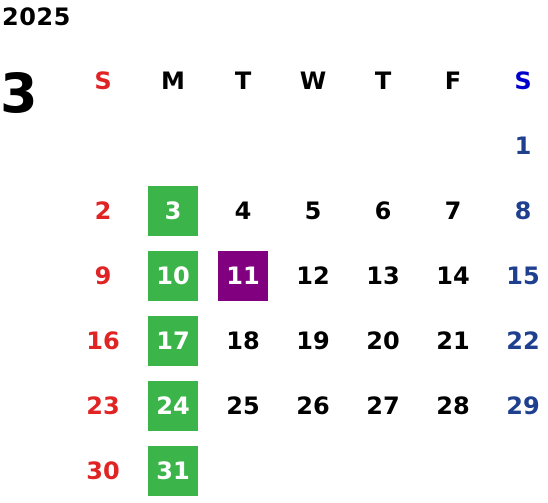 The height and width of the screenshot is (503, 548). Describe the element at coordinates (243, 80) in the screenshot. I see `weekday-header-tuesday: T` at that location.